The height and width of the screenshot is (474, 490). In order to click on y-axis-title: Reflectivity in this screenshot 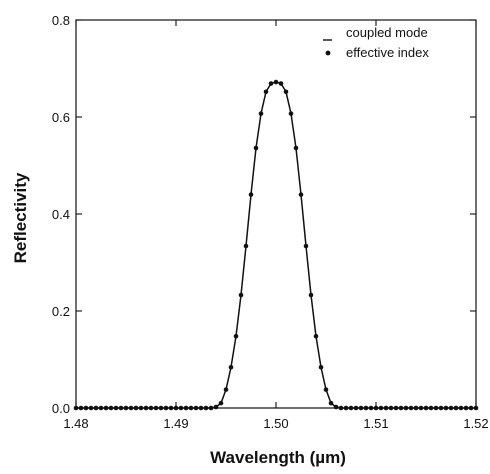, I will do `click(20, 217)`.